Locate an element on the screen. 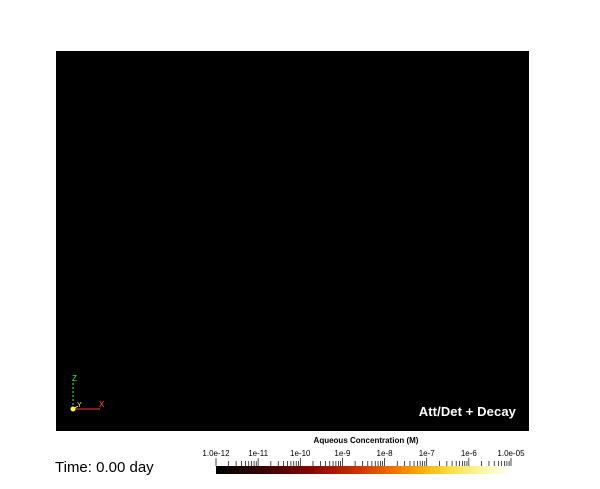 This screenshot has height=489, width=600. colorbar-title: Aqueous Concentration (M) is located at coordinates (366, 440).